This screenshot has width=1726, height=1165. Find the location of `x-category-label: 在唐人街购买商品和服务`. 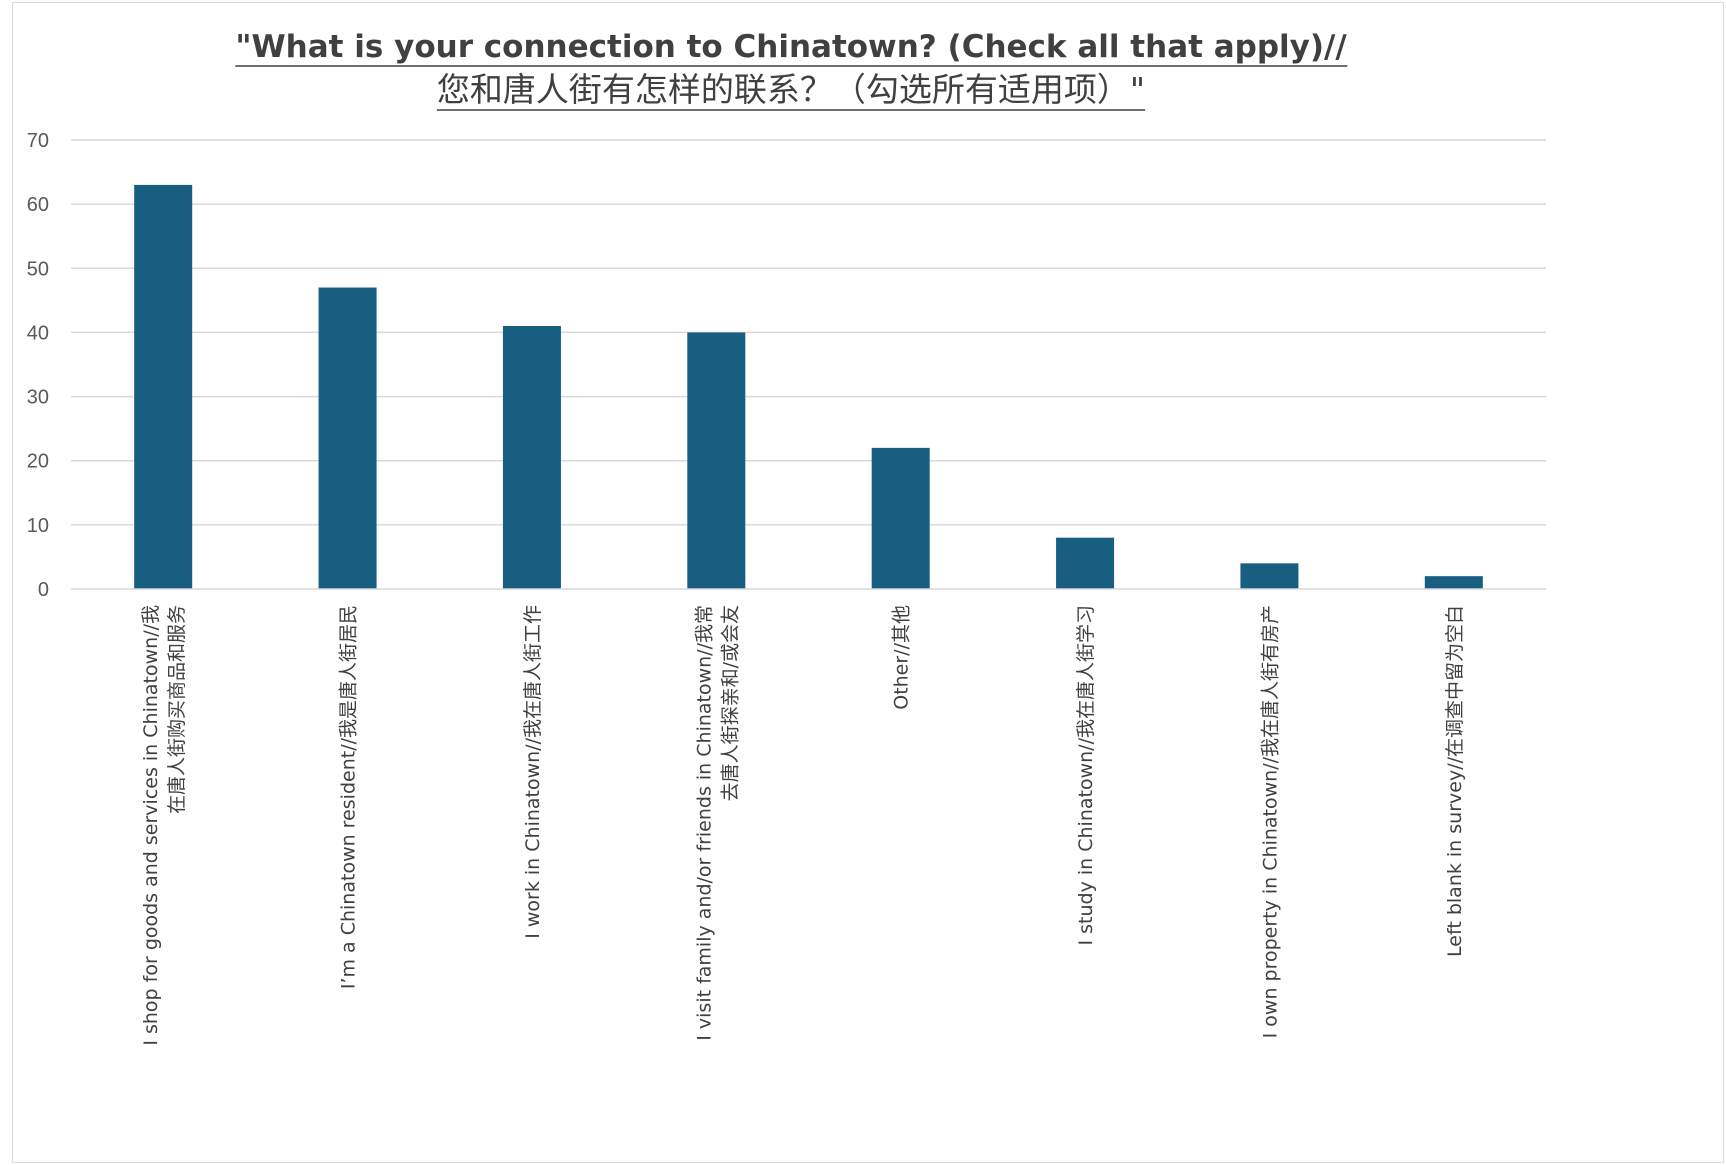

x-category-label: 在唐人街购买商品和服务 is located at coordinates (177, 709).